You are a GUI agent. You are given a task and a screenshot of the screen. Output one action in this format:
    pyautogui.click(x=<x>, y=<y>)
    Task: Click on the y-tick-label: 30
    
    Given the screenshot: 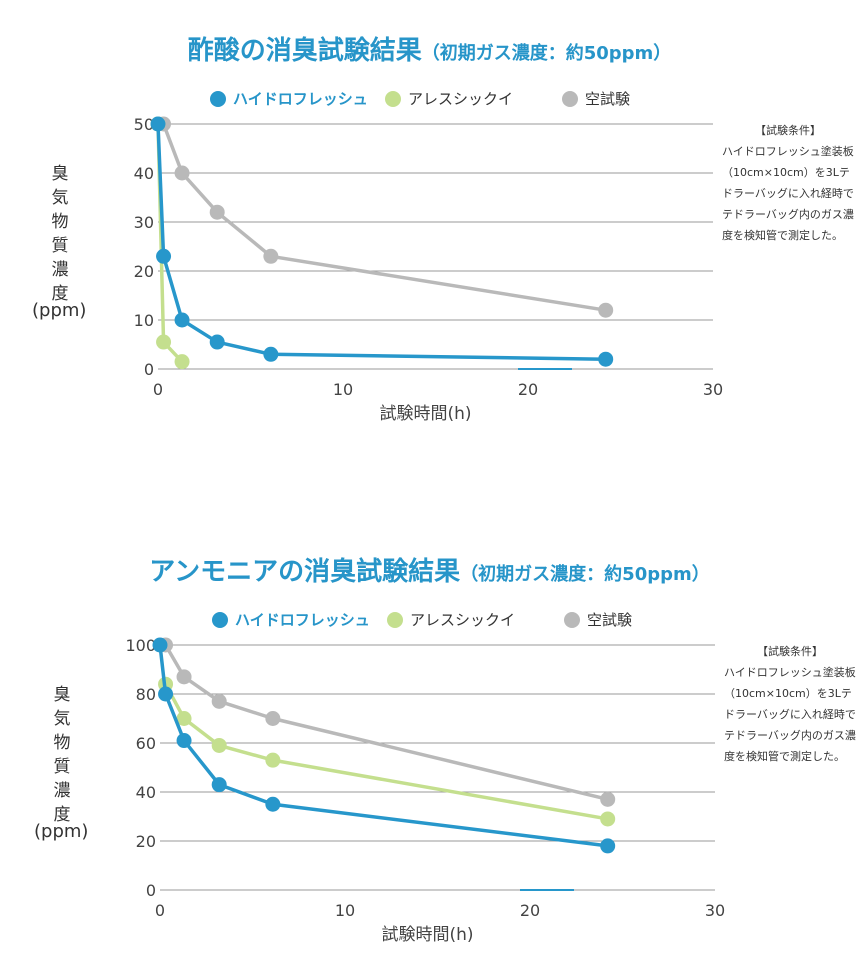 What is the action you would take?
    pyautogui.click(x=144, y=222)
    